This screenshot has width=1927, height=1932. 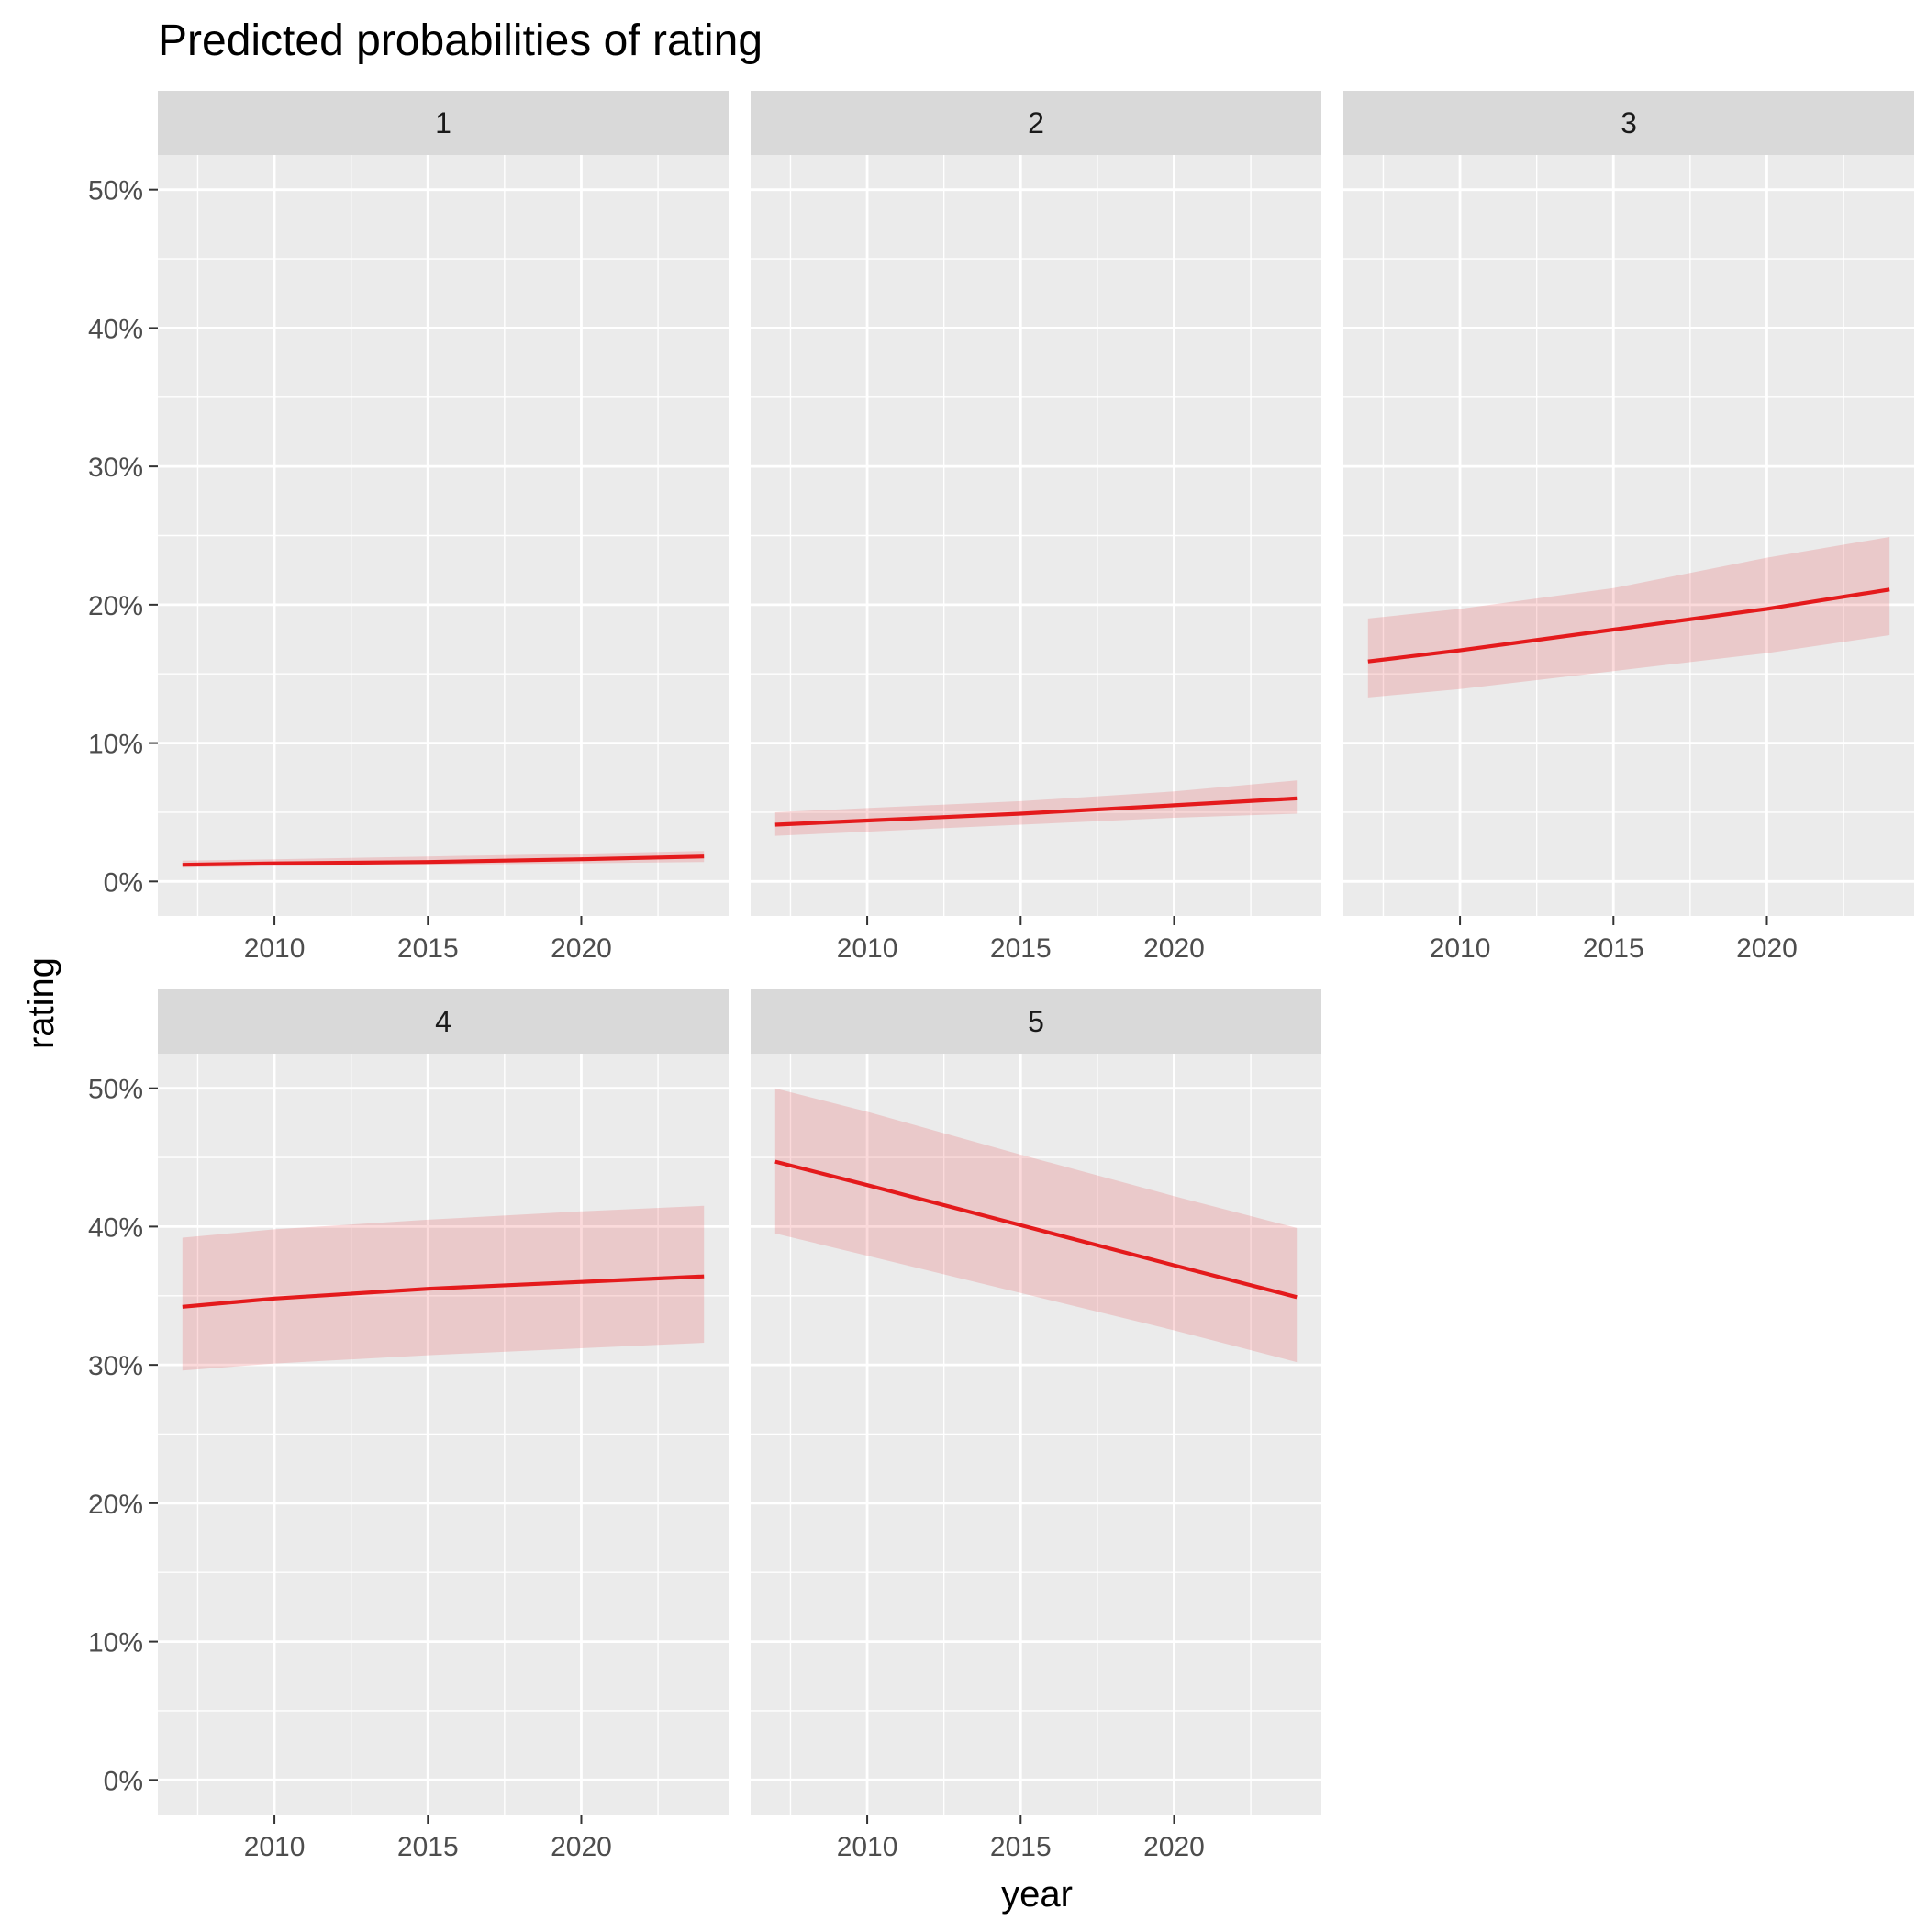 I want to click on facet-strip-label: 5, so click(x=1036, y=1022).